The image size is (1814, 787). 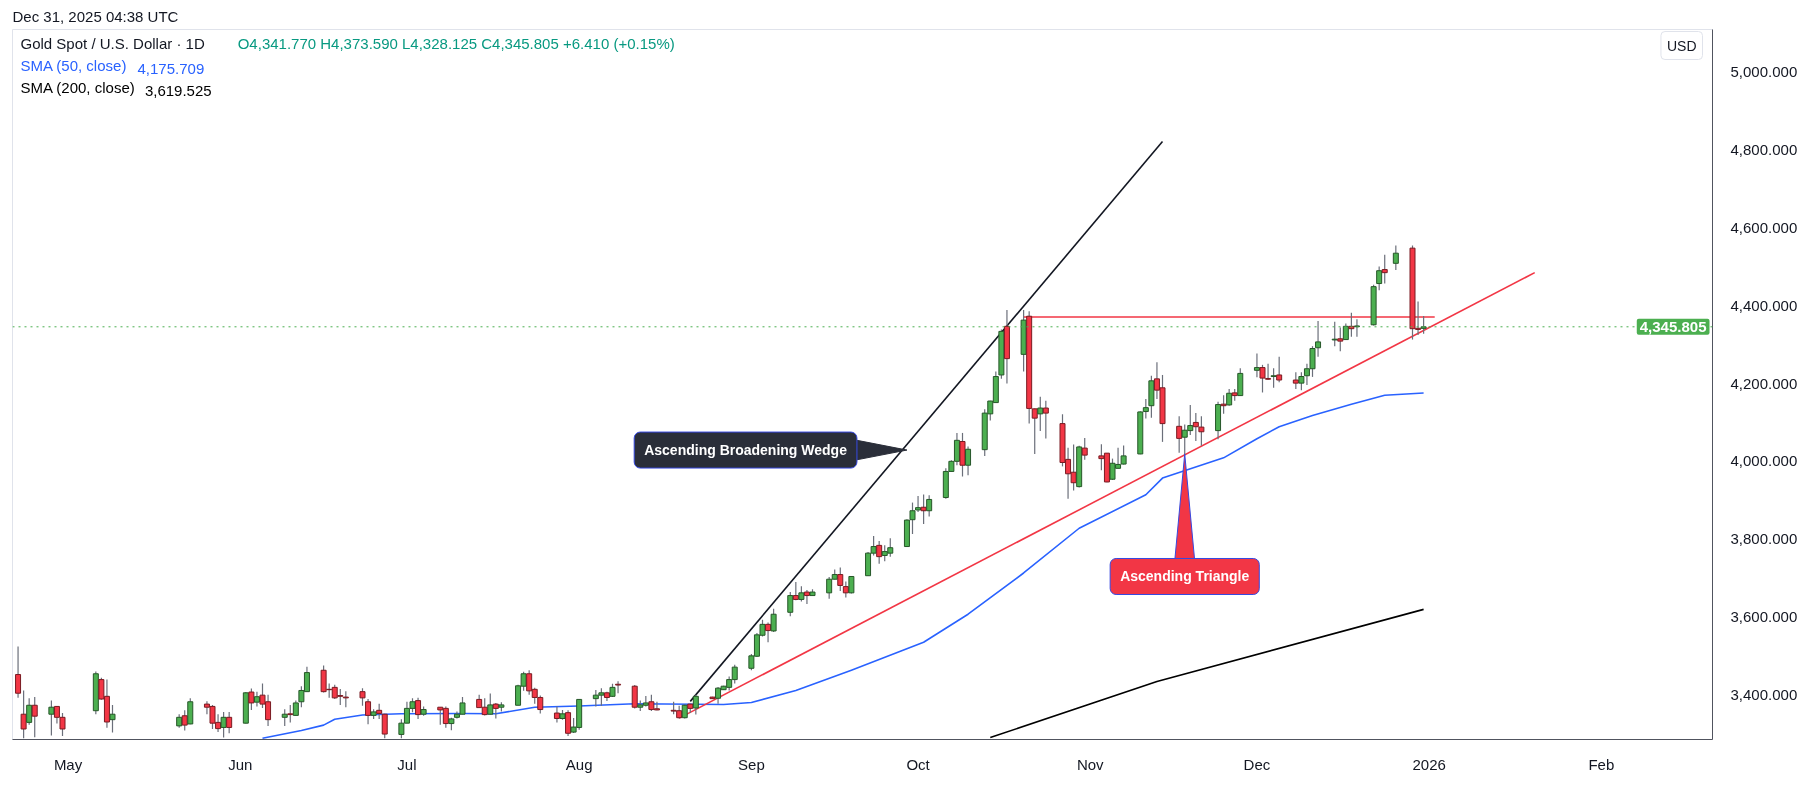 I want to click on y-tick-label: 3,600.000, so click(x=1764, y=616).